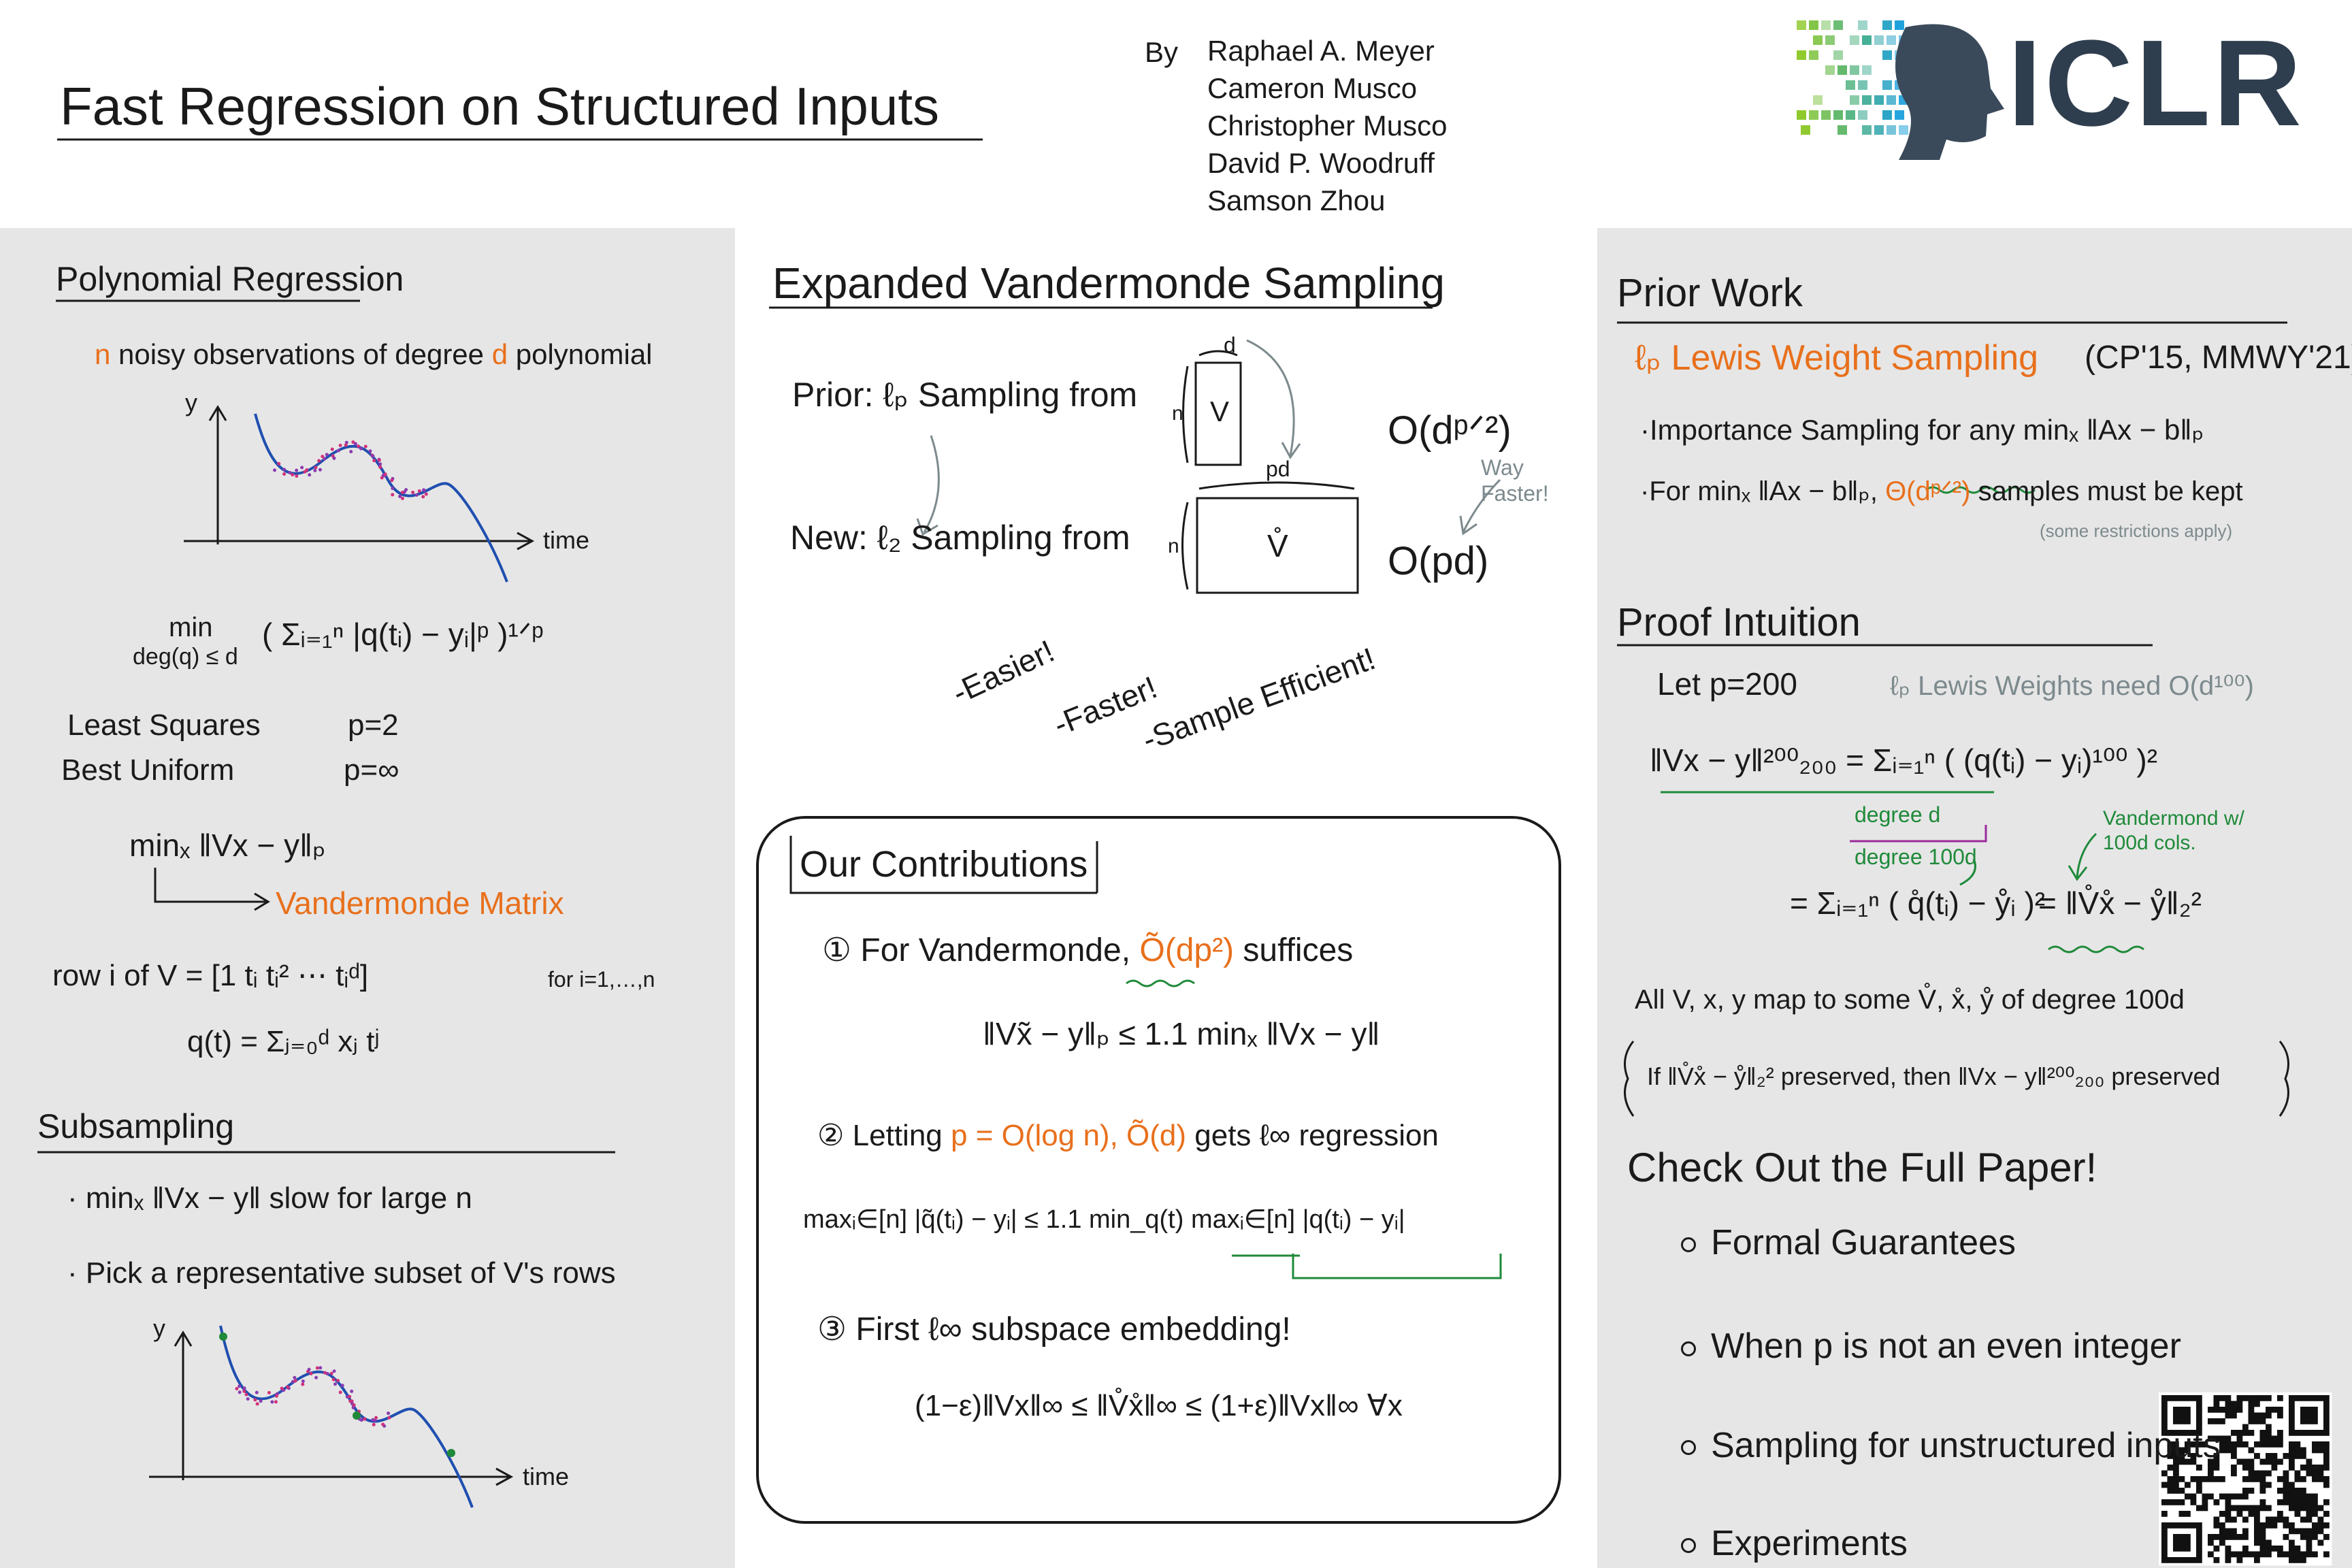 The height and width of the screenshot is (1568, 2352). I want to click on matrix-label: V, so click(1220, 411).